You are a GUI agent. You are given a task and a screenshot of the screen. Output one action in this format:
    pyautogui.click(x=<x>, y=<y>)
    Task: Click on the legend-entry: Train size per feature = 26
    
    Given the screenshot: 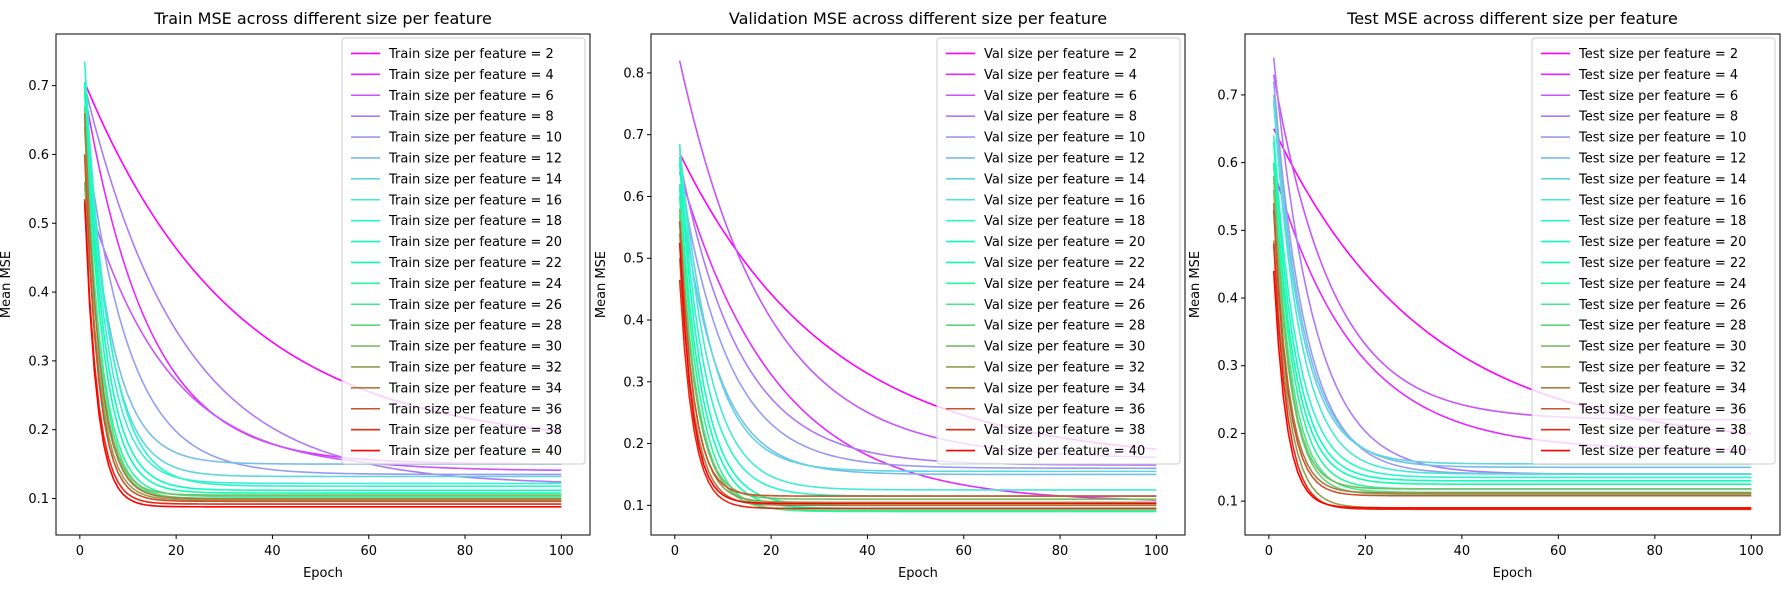 What is the action you would take?
    pyautogui.click(x=475, y=305)
    